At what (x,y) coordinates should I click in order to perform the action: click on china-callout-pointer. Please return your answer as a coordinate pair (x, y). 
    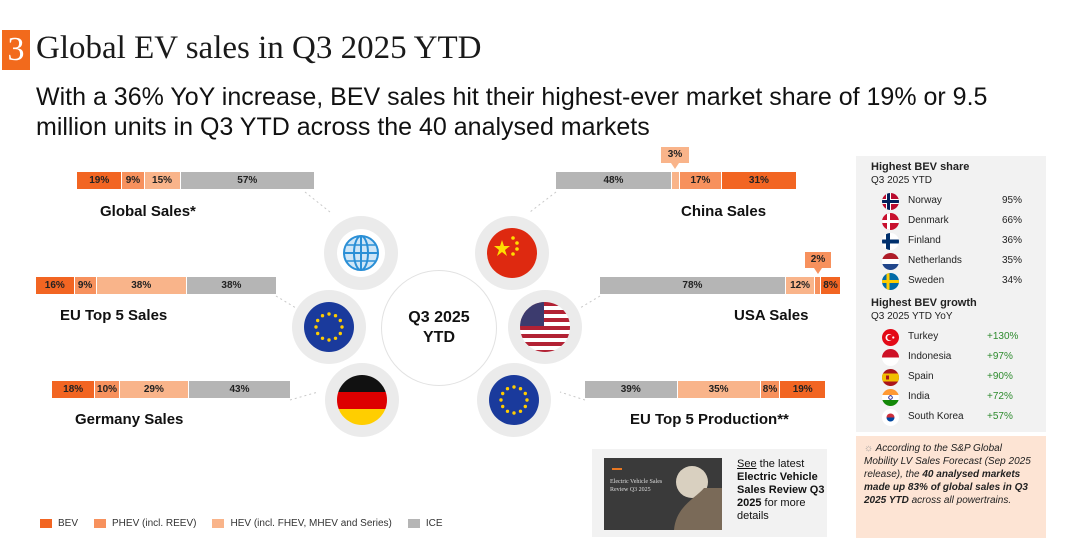
    Looking at the image, I should click on (675, 166).